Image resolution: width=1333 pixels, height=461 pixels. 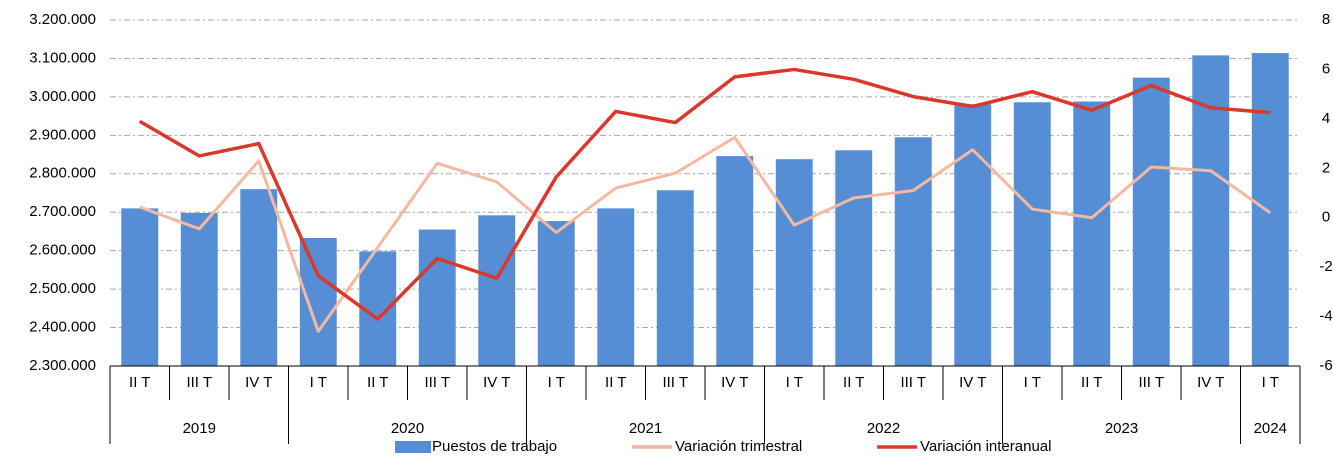 What do you see at coordinates (1325, 266) in the screenshot?
I see `y2-tick-label: -2` at bounding box center [1325, 266].